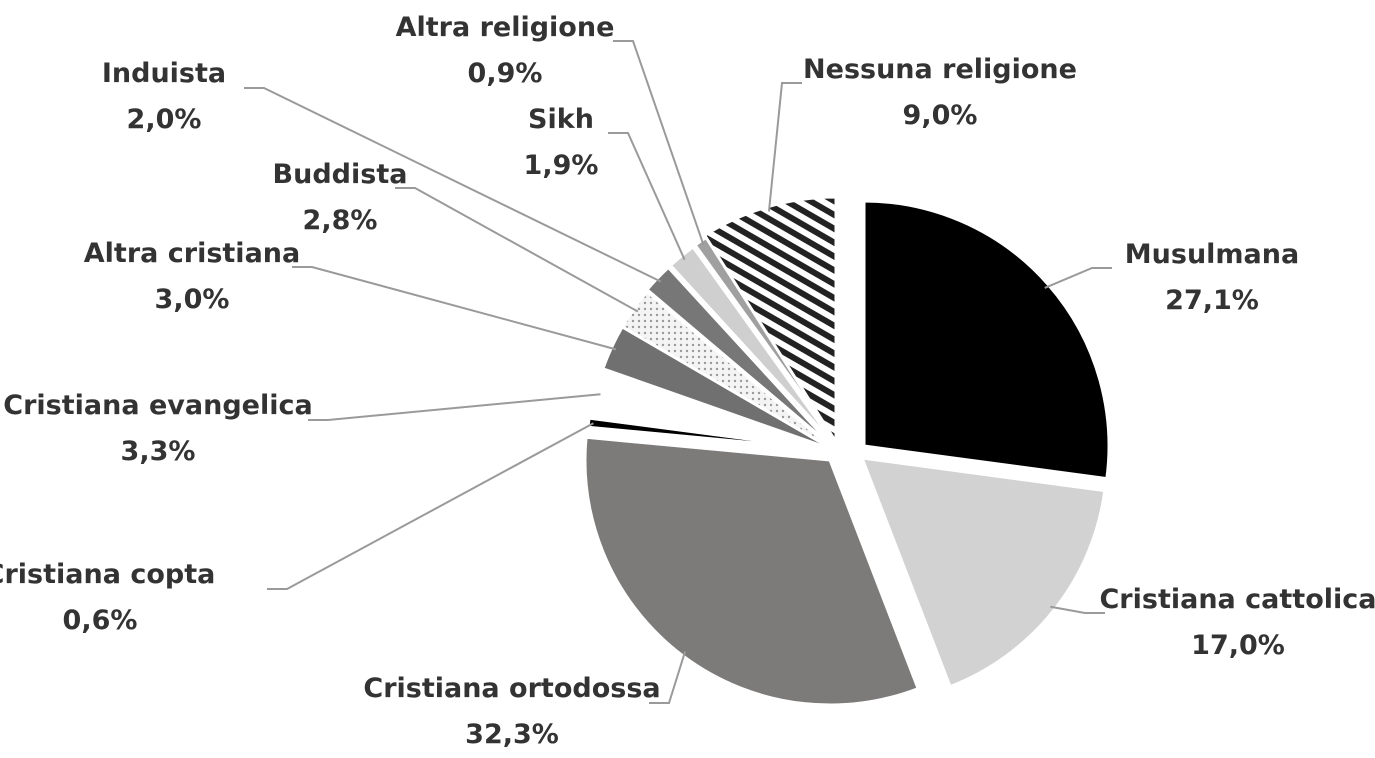 This screenshot has height=758, width=1375. I want to click on slice-label-cristiana-cattolica: Cristiana cattolica, so click(1237, 599).